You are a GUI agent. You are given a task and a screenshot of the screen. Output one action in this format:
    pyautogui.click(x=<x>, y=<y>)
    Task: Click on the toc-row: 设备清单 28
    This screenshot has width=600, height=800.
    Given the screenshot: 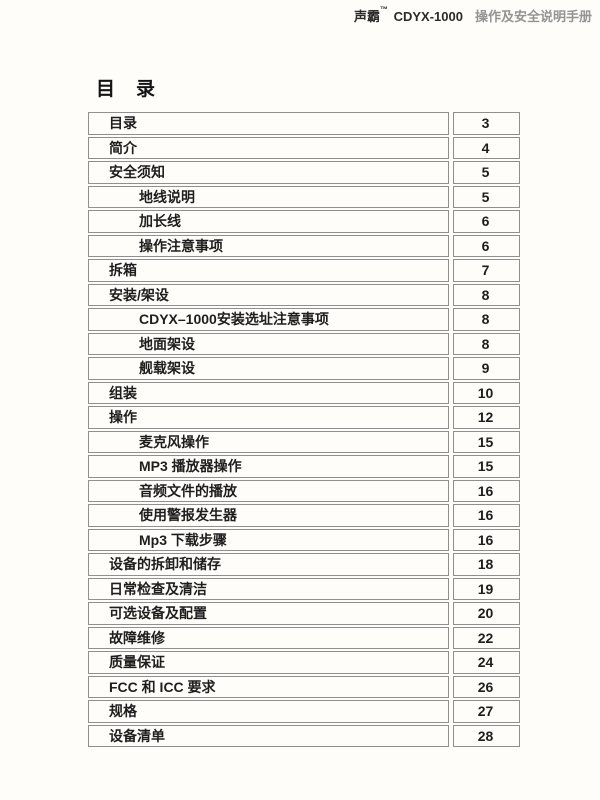 What is the action you would take?
    pyautogui.click(x=304, y=735)
    